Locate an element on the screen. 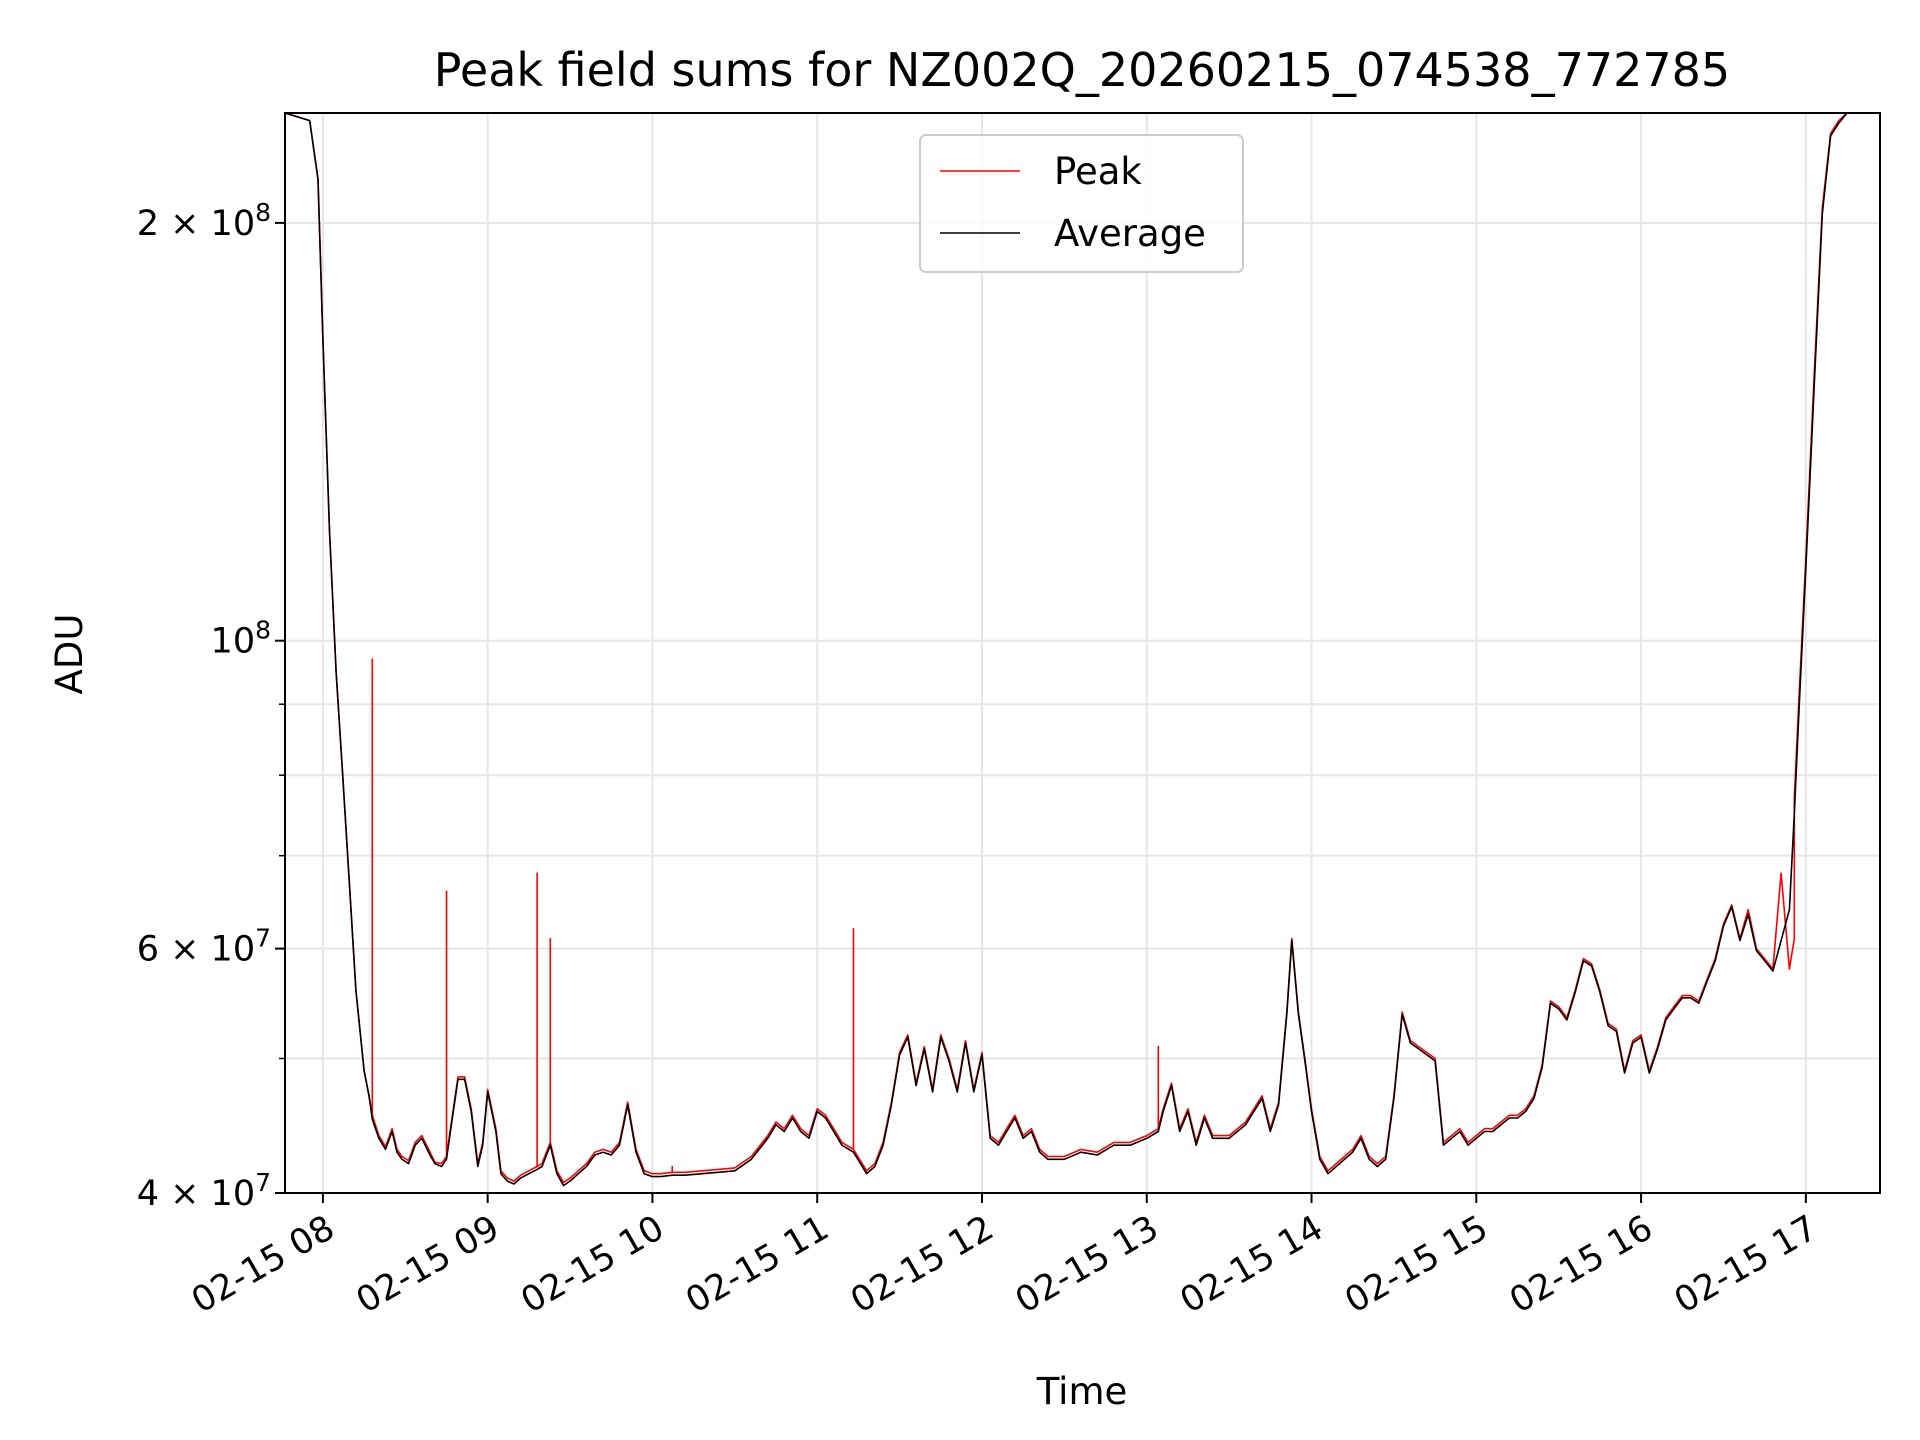 The width and height of the screenshot is (1920, 1440). legend-label-average: Average is located at coordinates (1130, 233).